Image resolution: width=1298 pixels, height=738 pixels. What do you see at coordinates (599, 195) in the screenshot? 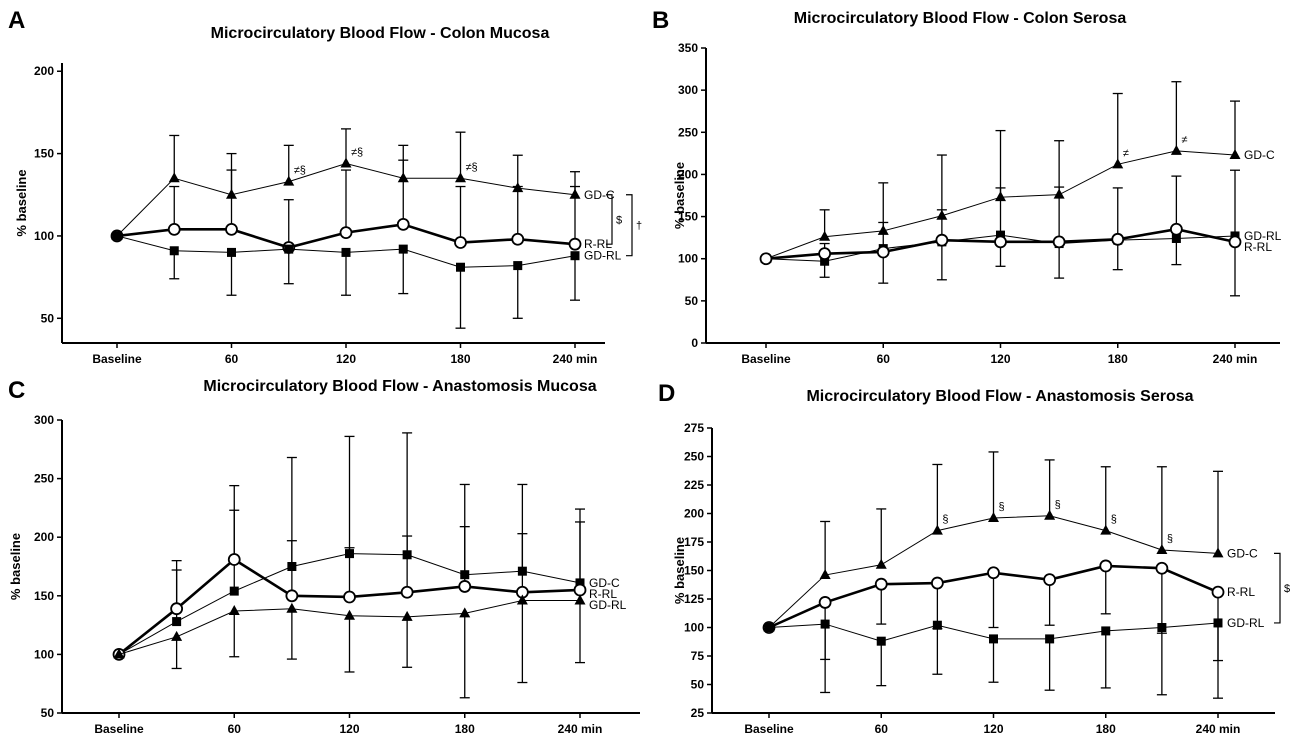
I see `series-label: GD-C` at bounding box center [599, 195].